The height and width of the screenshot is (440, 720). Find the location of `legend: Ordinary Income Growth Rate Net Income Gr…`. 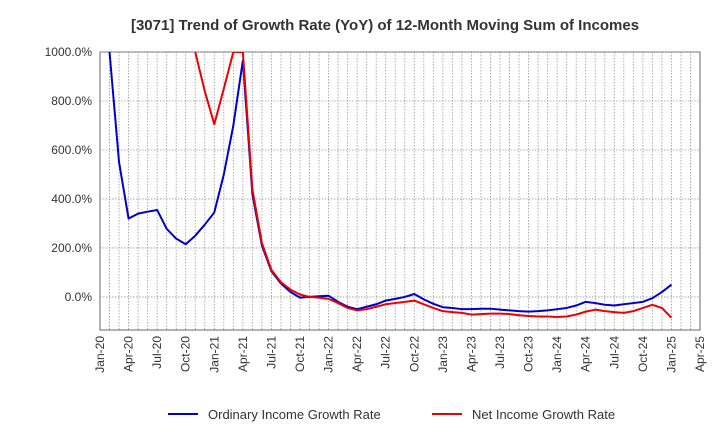

legend: Ordinary Income Growth Rate Net Income Gr… is located at coordinates (391, 414).